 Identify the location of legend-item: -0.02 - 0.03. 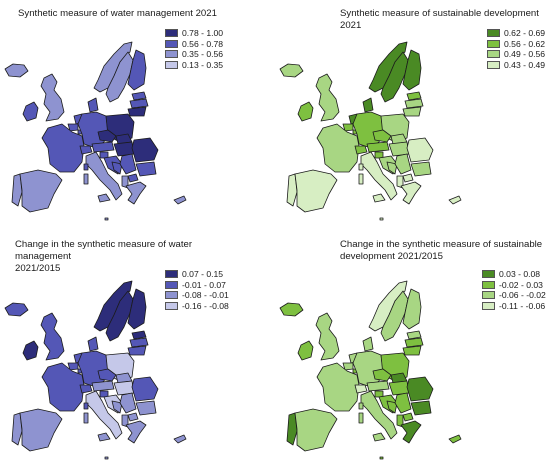
(514, 285).